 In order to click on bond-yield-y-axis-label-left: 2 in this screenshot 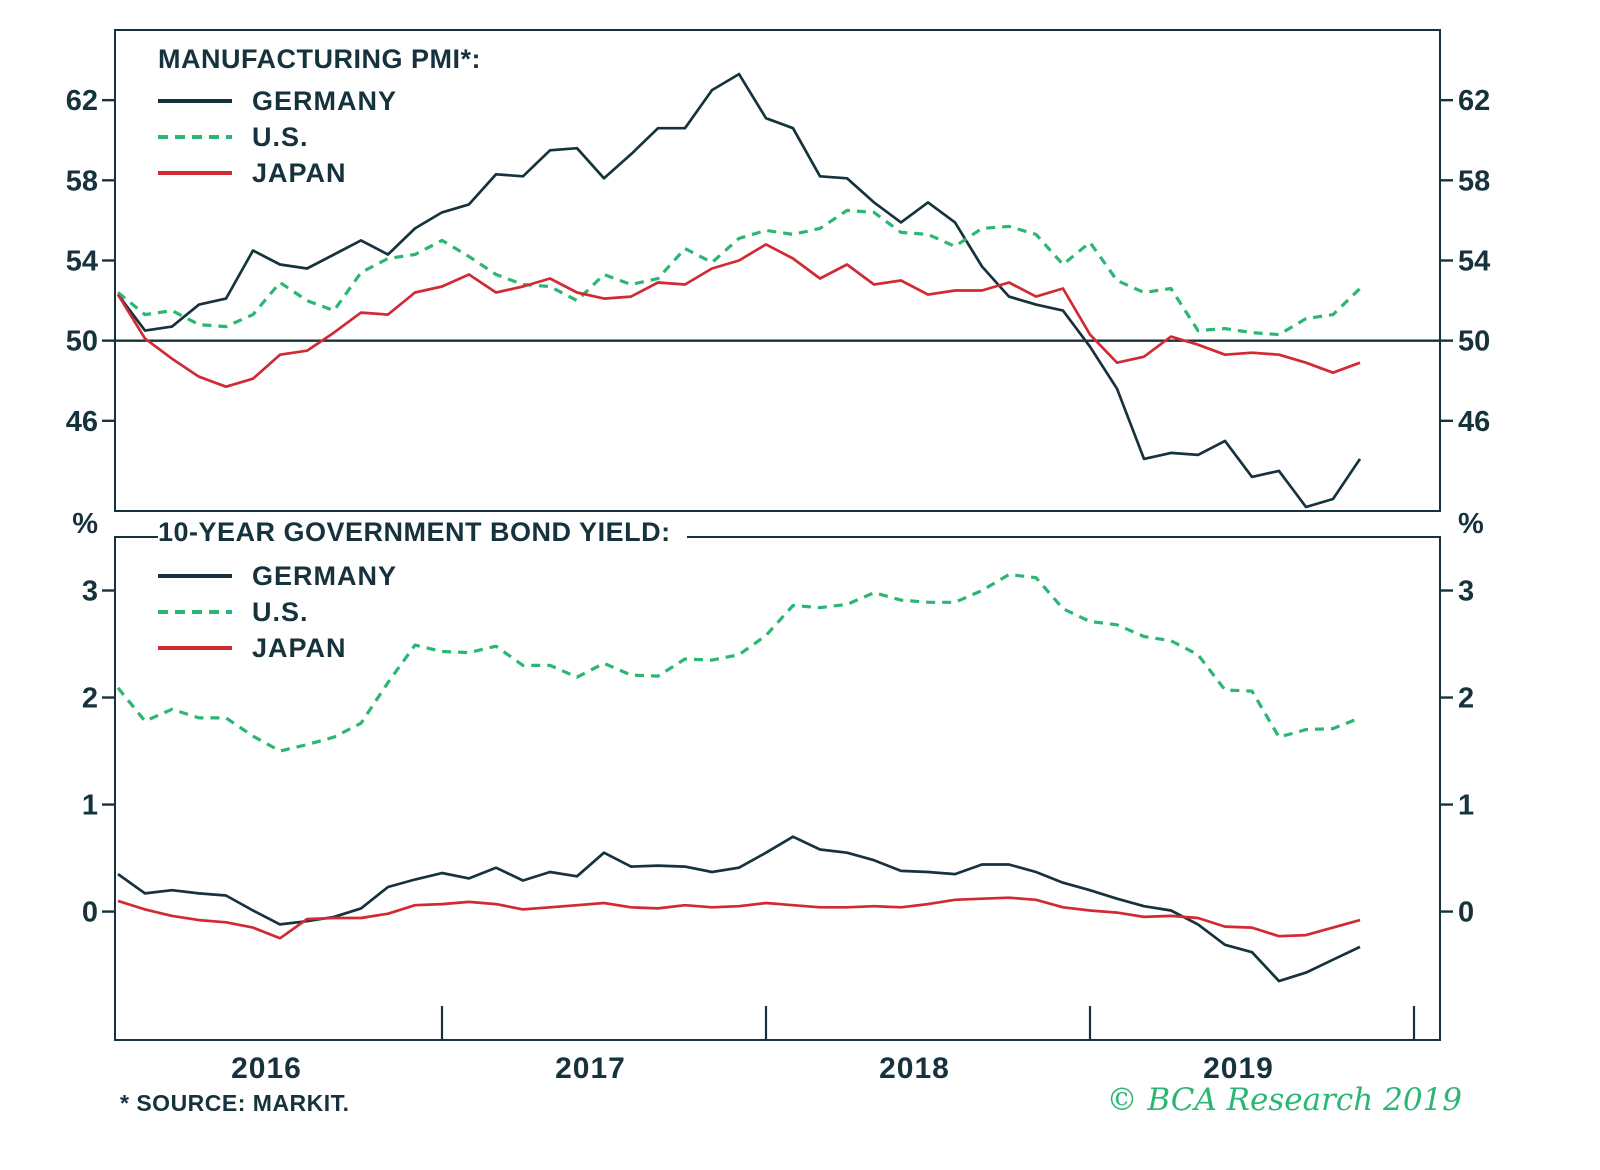, I will do `click(90, 699)`.